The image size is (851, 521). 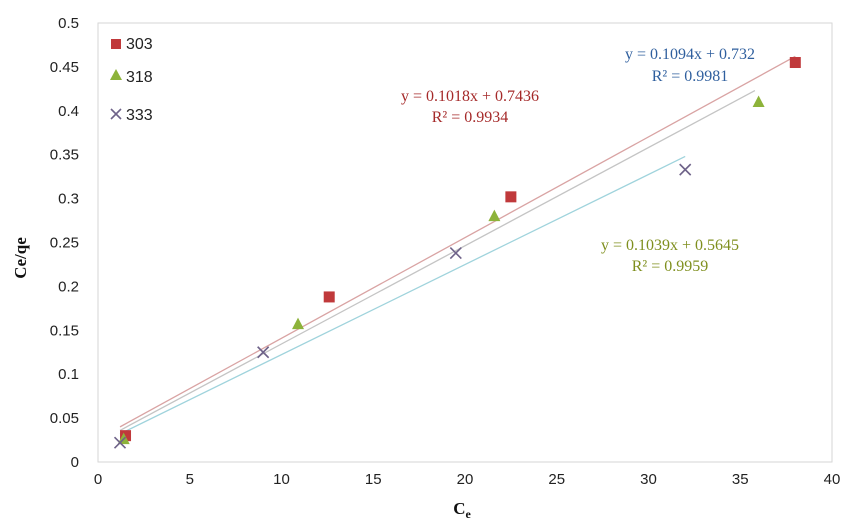 What do you see at coordinates (139, 44) in the screenshot?
I see `legend-label-303: 303` at bounding box center [139, 44].